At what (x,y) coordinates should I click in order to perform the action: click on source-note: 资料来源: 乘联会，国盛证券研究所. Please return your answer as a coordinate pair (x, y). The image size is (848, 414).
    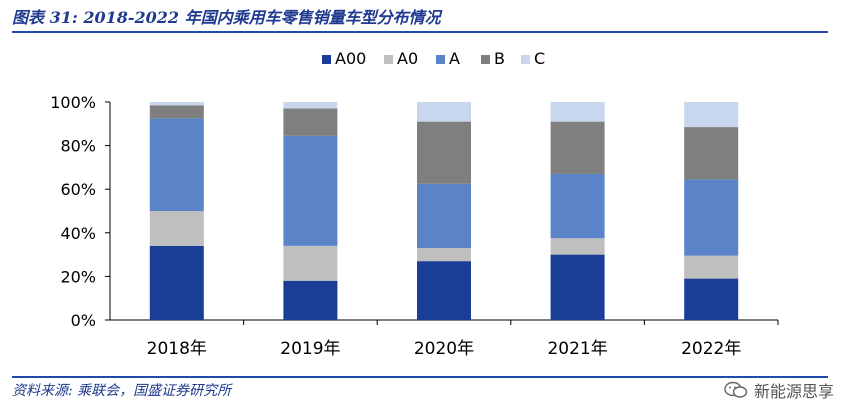
    Looking at the image, I should click on (122, 391).